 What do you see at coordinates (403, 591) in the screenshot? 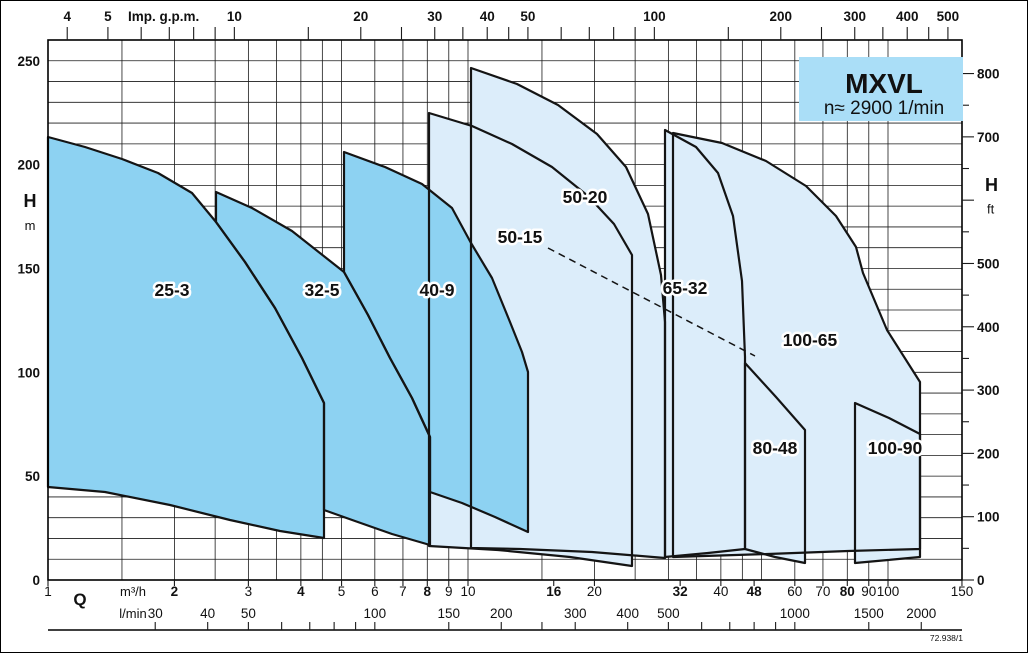
I see `axis-tick-label: 7` at bounding box center [403, 591].